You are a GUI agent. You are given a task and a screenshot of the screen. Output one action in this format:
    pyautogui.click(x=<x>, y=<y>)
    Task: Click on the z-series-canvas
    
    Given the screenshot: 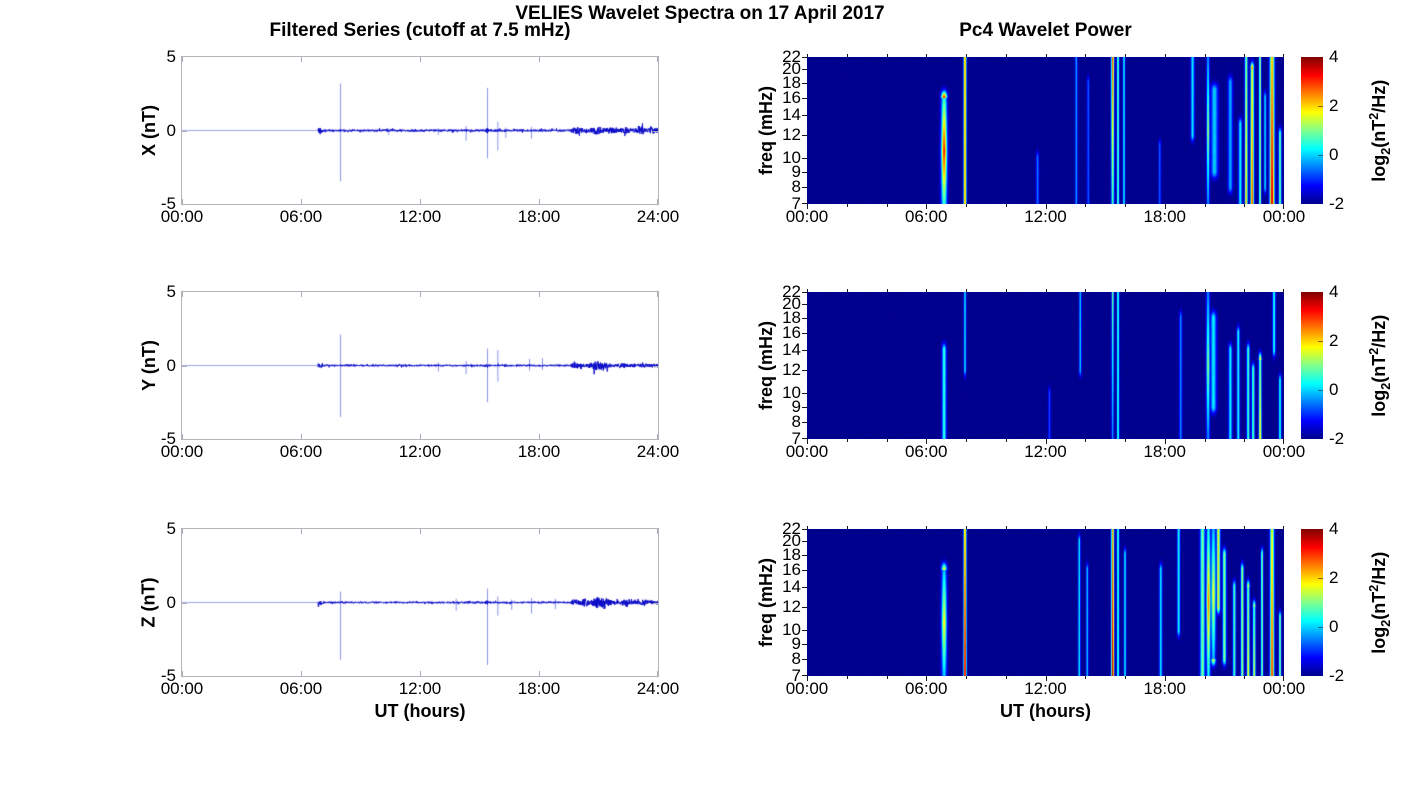 What is the action you would take?
    pyautogui.click(x=420, y=602)
    